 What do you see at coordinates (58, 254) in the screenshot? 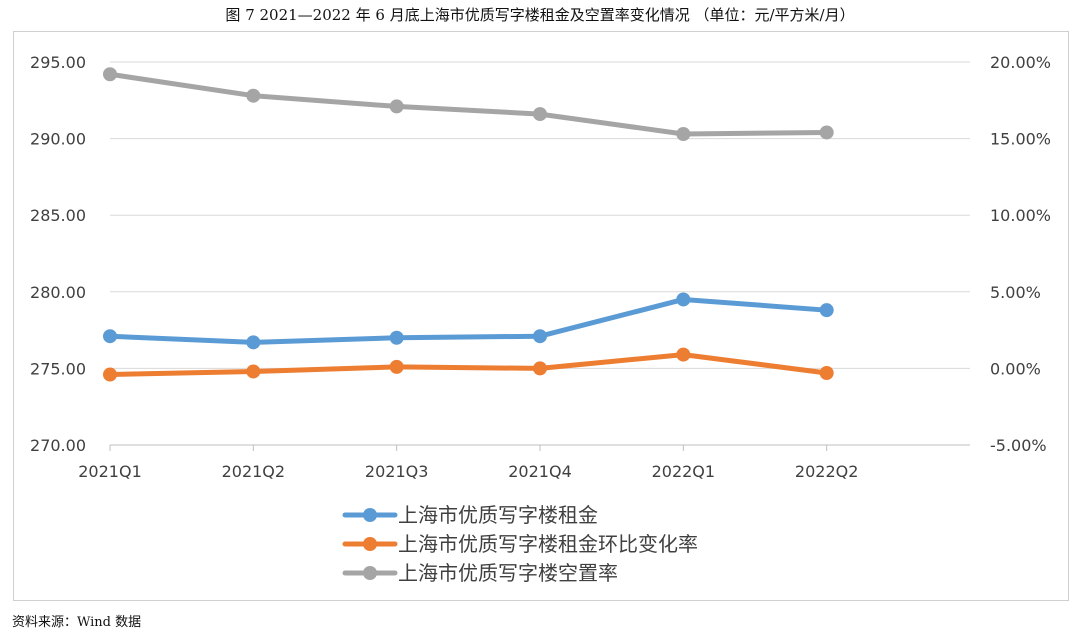
I see `left-axis: 270.00 275.00 280.00 285.00 290.00 295.00` at bounding box center [58, 254].